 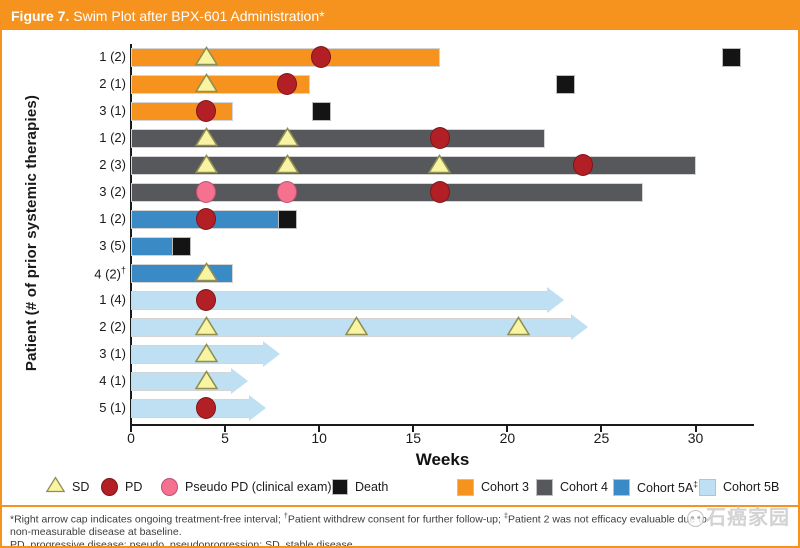 I want to click on legend-item-pd: PD, so click(x=121, y=487).